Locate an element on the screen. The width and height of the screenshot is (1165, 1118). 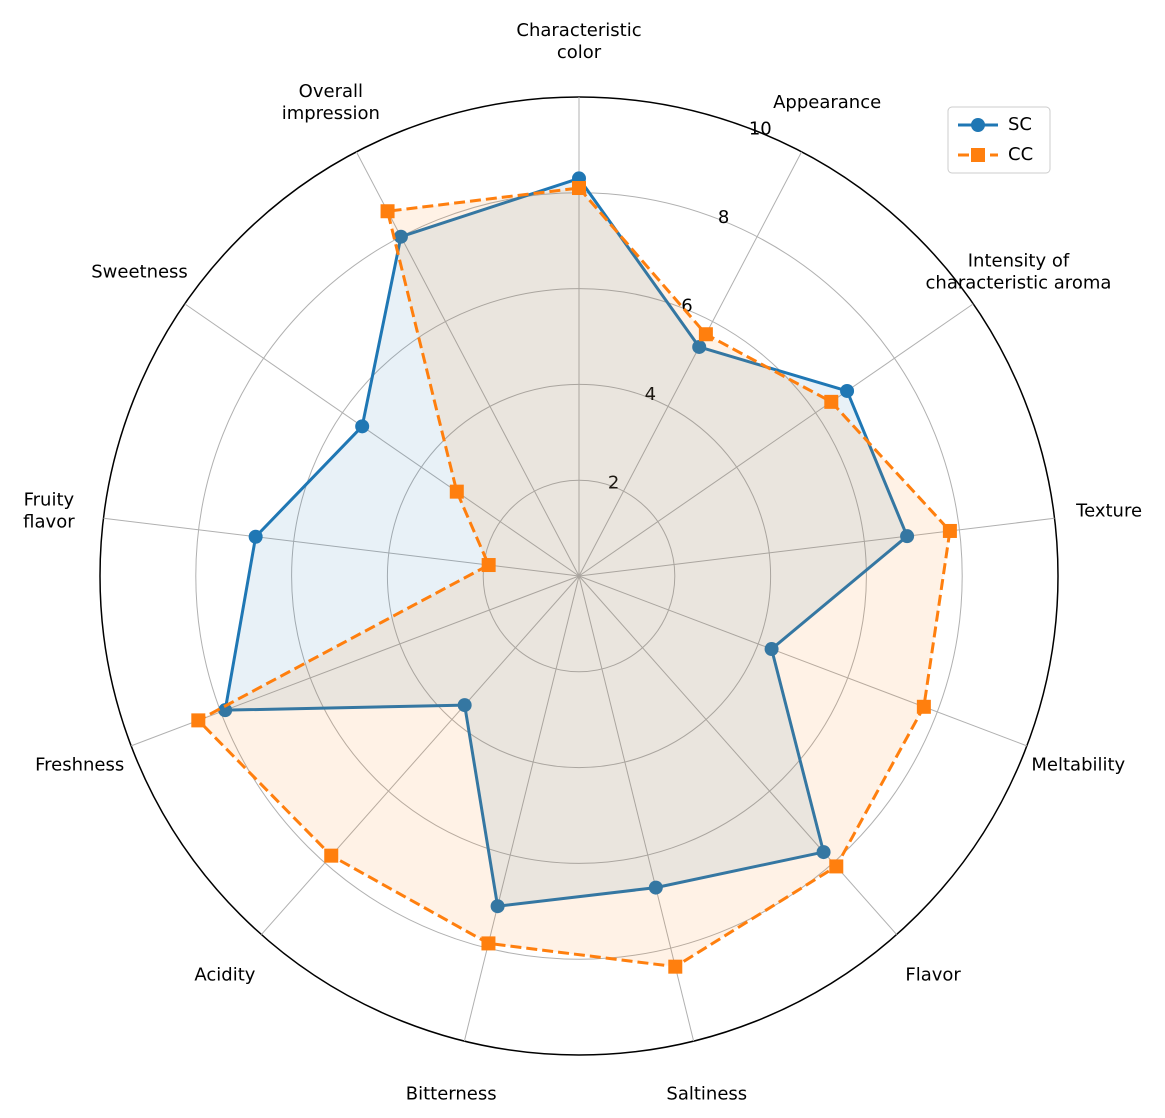
category-label: Flavor is located at coordinates (933, 975).